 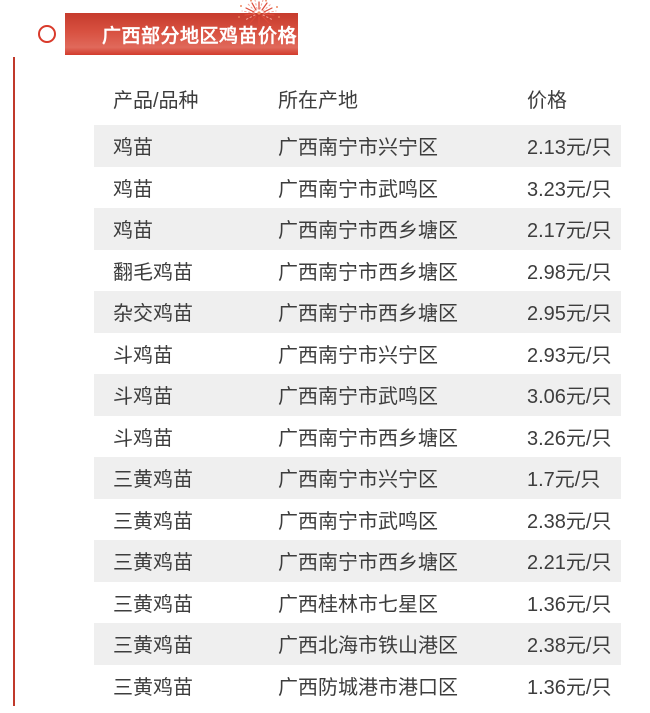 I want to click on cell-price: 2.93元/只, so click(x=569, y=355).